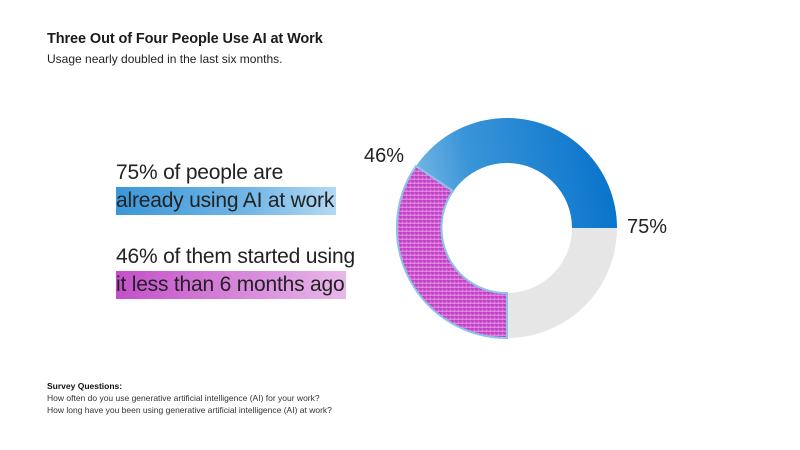  What do you see at coordinates (231, 285) in the screenshot?
I see `callout-highlight: it less than 6 months ago` at bounding box center [231, 285].